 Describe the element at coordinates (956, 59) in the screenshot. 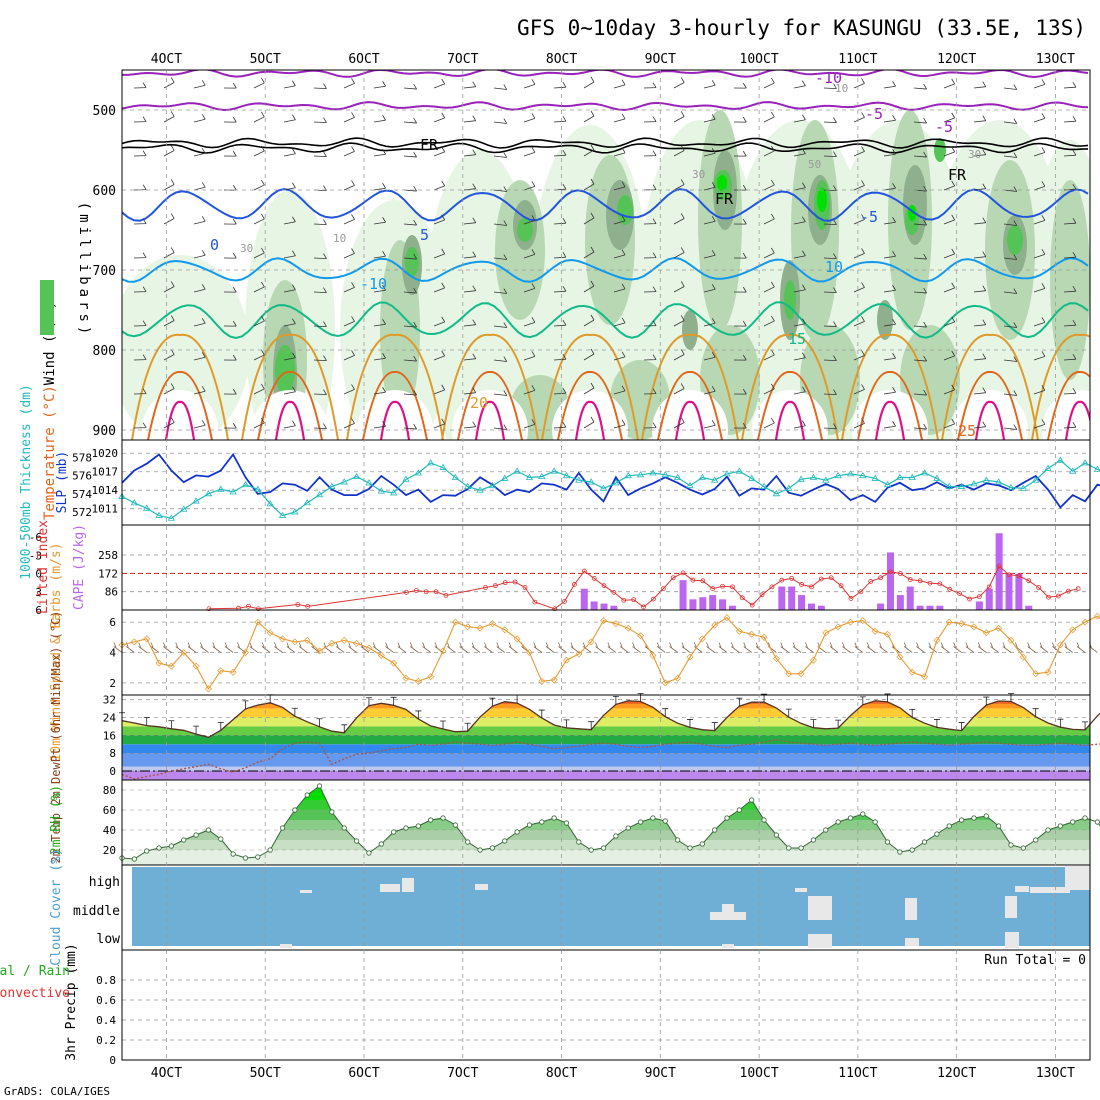

I see `date-tick-top: 12OCT` at that location.